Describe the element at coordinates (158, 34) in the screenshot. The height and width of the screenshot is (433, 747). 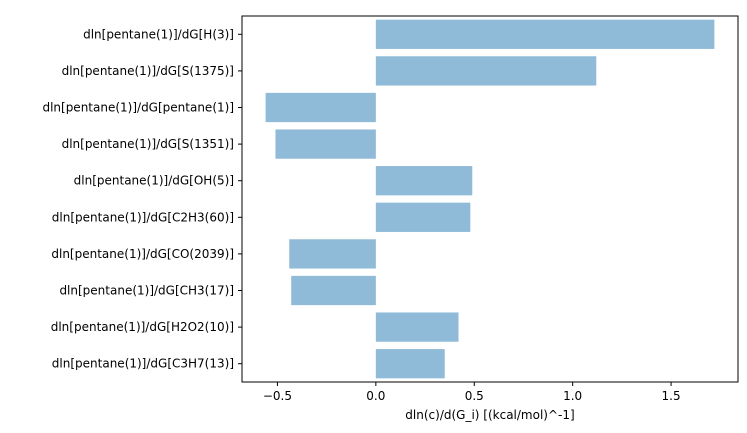
I see `y-tick-label-0: dln[pentane(1)]/dG[H(3)]` at that location.